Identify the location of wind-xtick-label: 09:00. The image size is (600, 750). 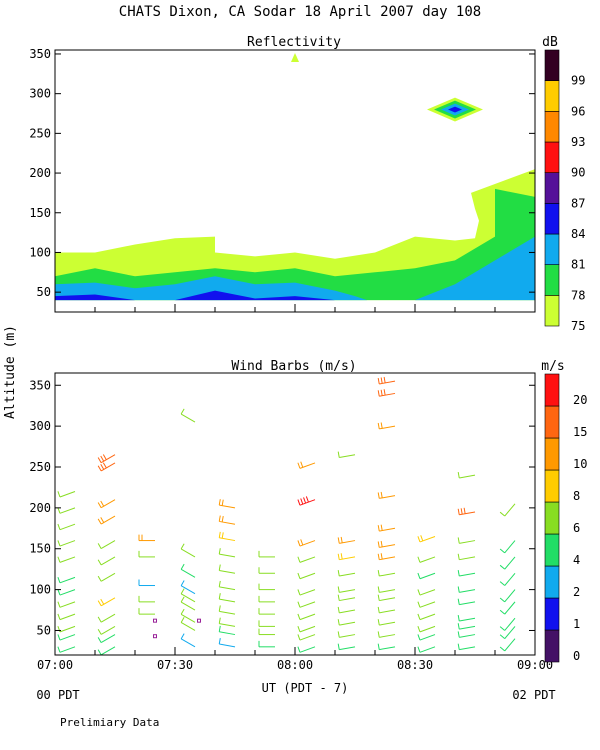
(535, 665).